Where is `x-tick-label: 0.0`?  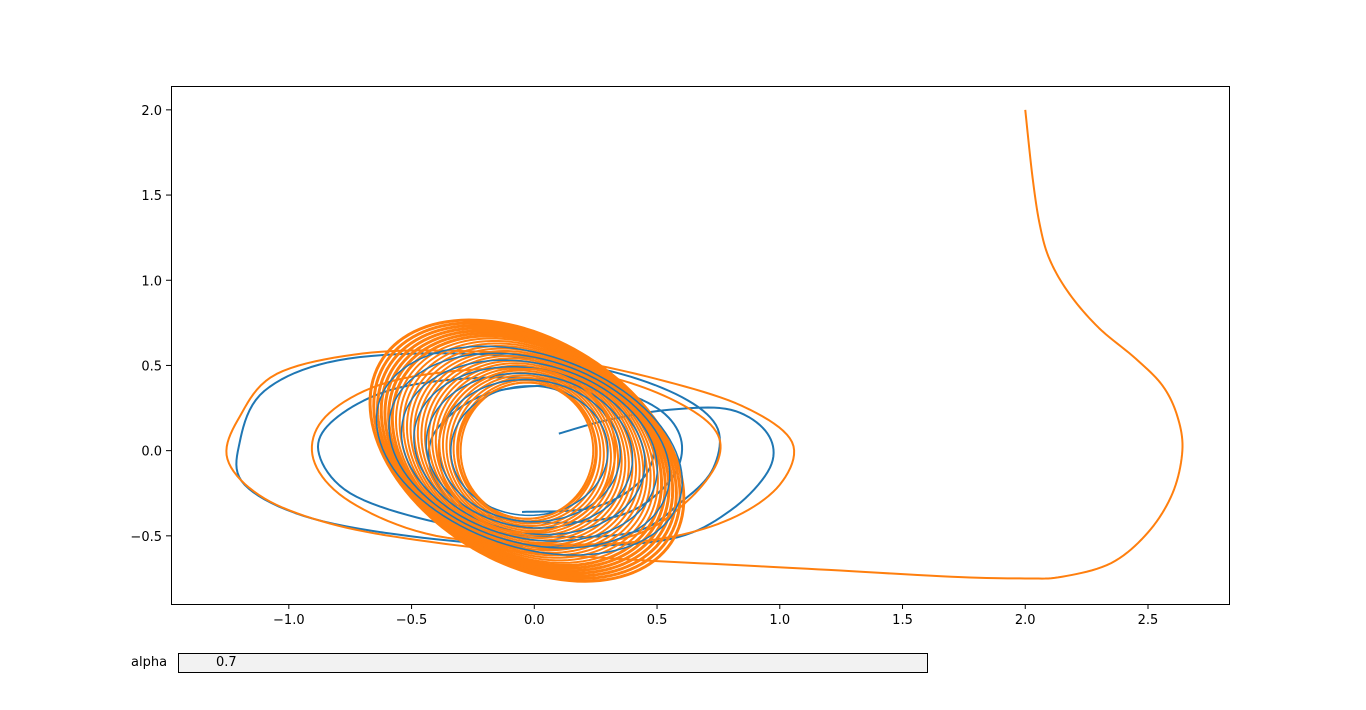
x-tick-label: 0.0 is located at coordinates (534, 620).